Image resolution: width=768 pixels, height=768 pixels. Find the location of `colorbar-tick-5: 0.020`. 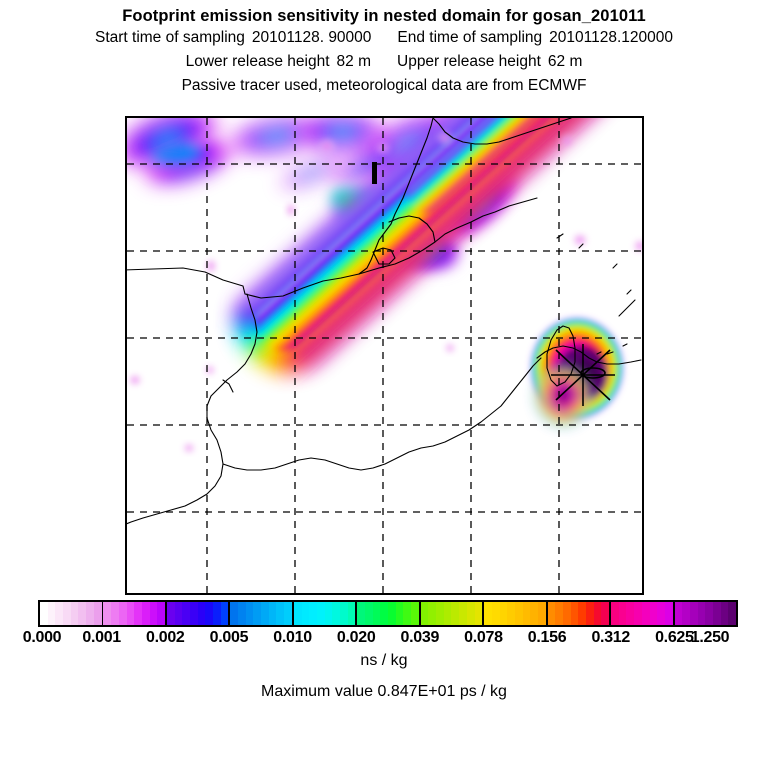

colorbar-tick-5: 0.020 is located at coordinates (356, 637).